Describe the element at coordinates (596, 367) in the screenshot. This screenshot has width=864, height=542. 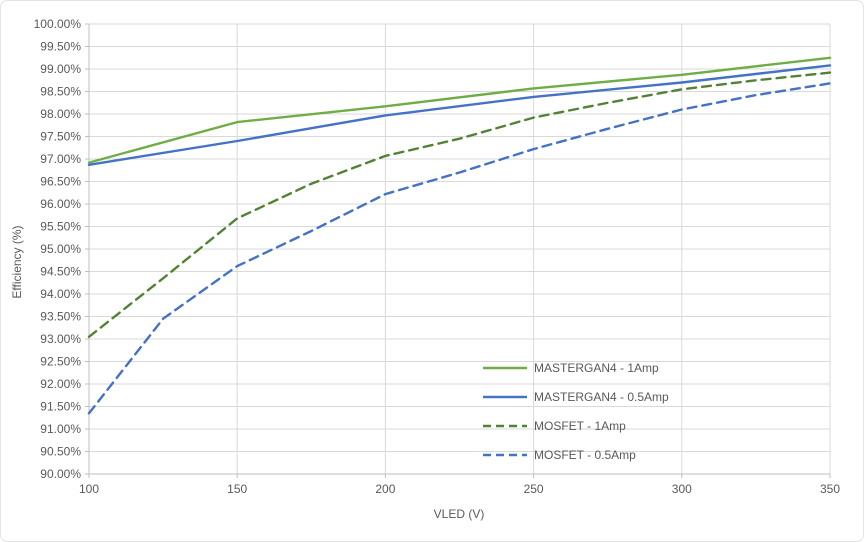
I see `legend-label: MASTERGAN4 - 1Amp` at that location.